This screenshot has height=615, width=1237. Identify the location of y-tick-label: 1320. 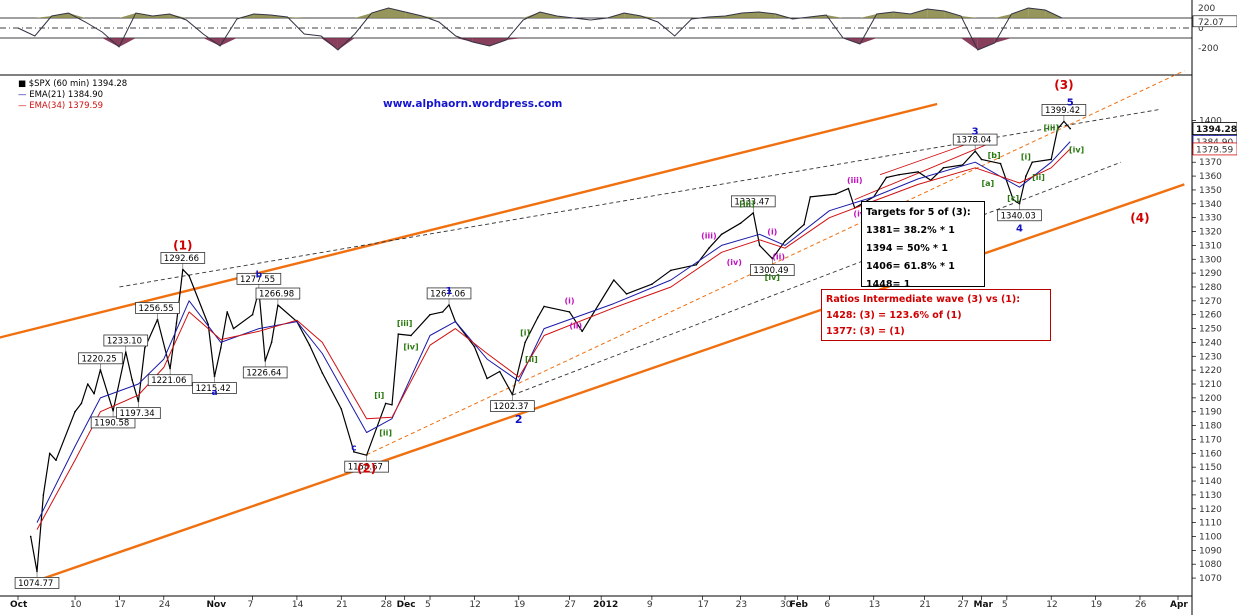
(1210, 233).